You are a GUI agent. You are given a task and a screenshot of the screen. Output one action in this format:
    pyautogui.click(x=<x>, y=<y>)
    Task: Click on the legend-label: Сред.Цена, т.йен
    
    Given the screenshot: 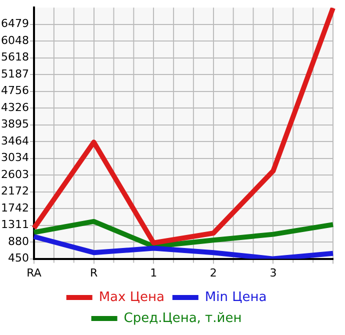 What is the action you would take?
    pyautogui.click(x=183, y=318)
    